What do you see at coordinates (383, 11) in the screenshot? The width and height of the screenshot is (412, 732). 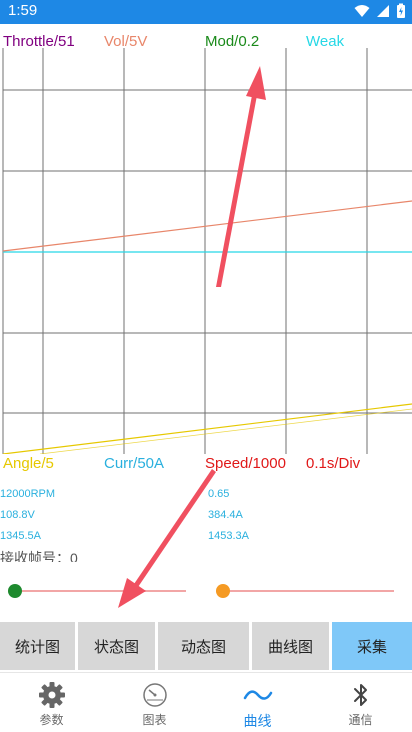 I see `signal-icon` at bounding box center [383, 11].